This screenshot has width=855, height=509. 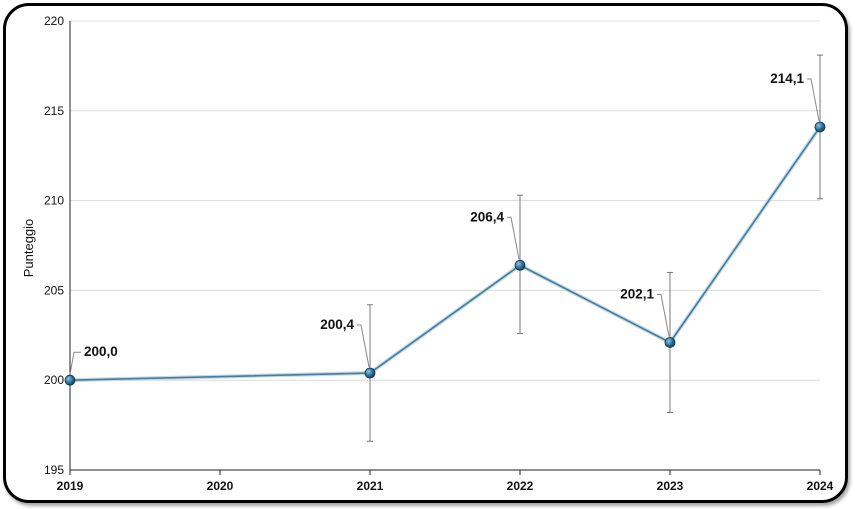 What do you see at coordinates (637, 293) in the screenshot?
I see `data-label-text-2023: 202,1` at bounding box center [637, 293].